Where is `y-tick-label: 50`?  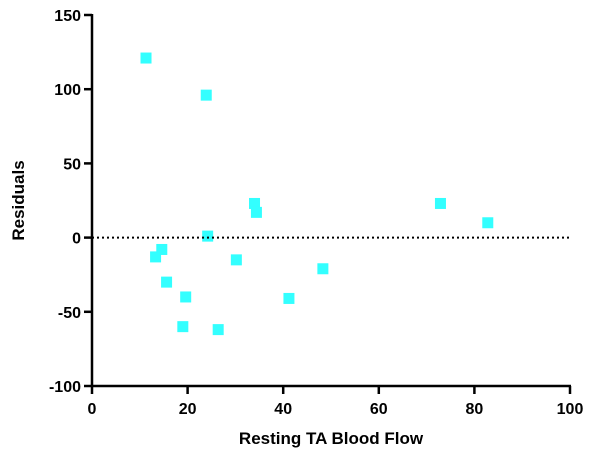 y-tick-label: 50 is located at coordinates (72, 164).